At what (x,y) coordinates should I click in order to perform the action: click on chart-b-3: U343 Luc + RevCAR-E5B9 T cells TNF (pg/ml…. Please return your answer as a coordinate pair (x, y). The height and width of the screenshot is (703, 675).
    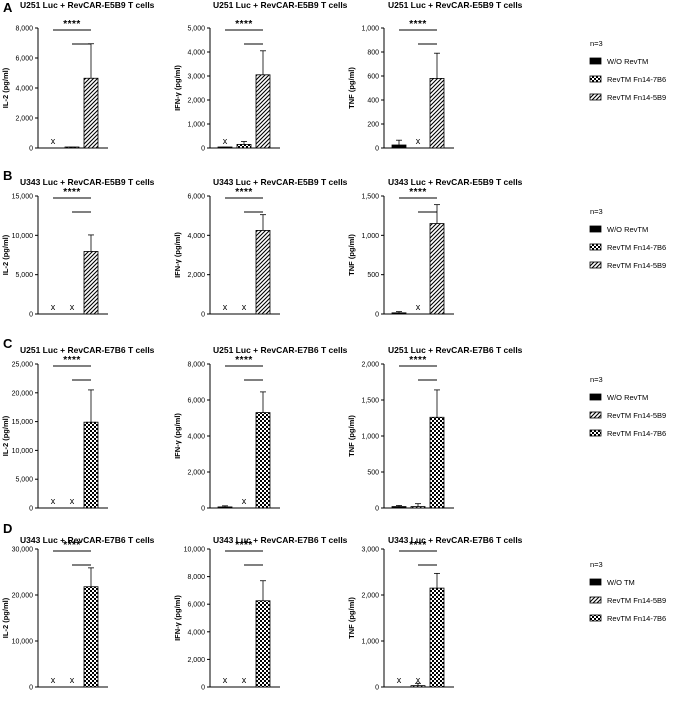
    Looking at the image, I should click on (435, 248).